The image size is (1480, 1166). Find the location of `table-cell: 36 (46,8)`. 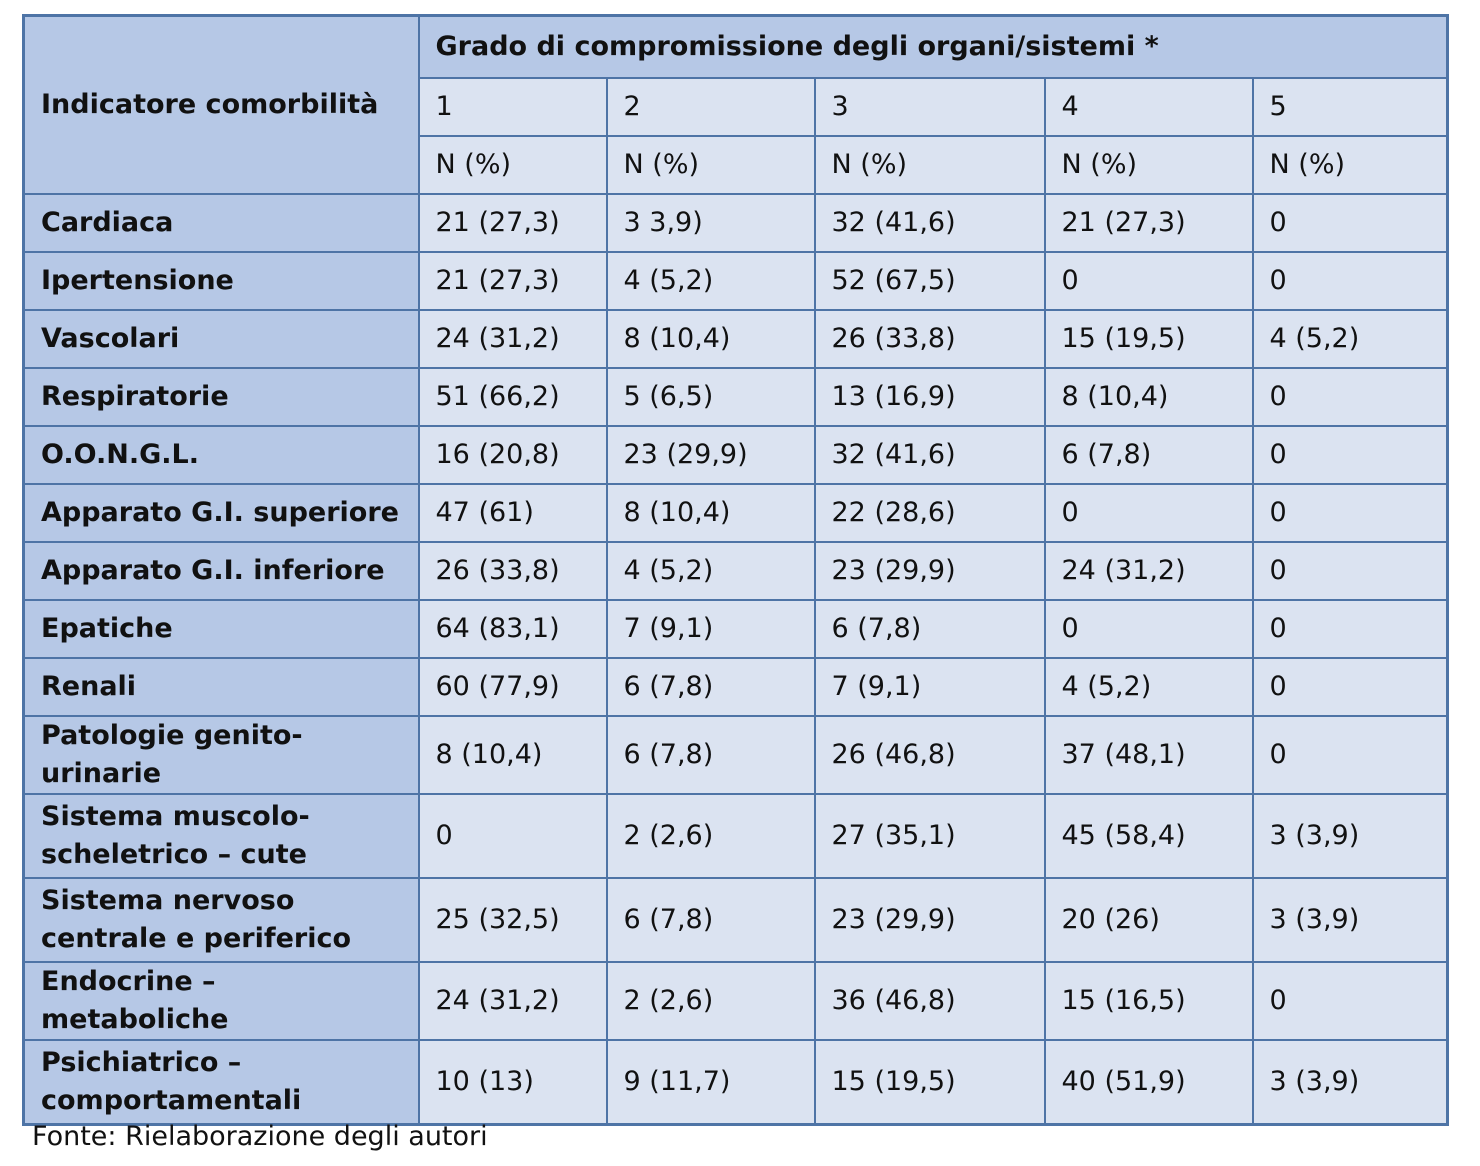

table-cell: 36 (46,8) is located at coordinates (929, 1001).